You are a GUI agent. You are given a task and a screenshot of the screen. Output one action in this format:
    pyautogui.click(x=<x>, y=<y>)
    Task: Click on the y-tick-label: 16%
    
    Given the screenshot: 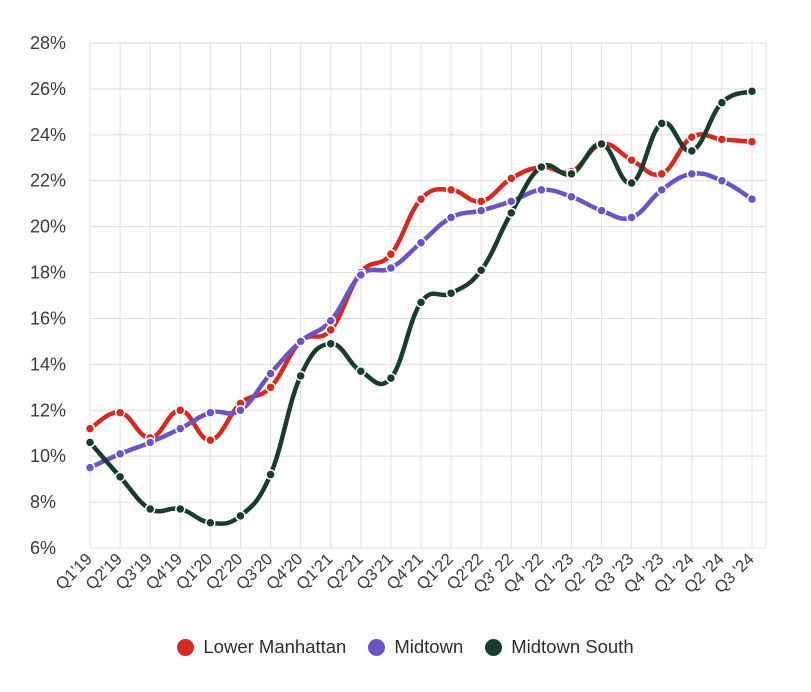 What is the action you would take?
    pyautogui.click(x=48, y=318)
    